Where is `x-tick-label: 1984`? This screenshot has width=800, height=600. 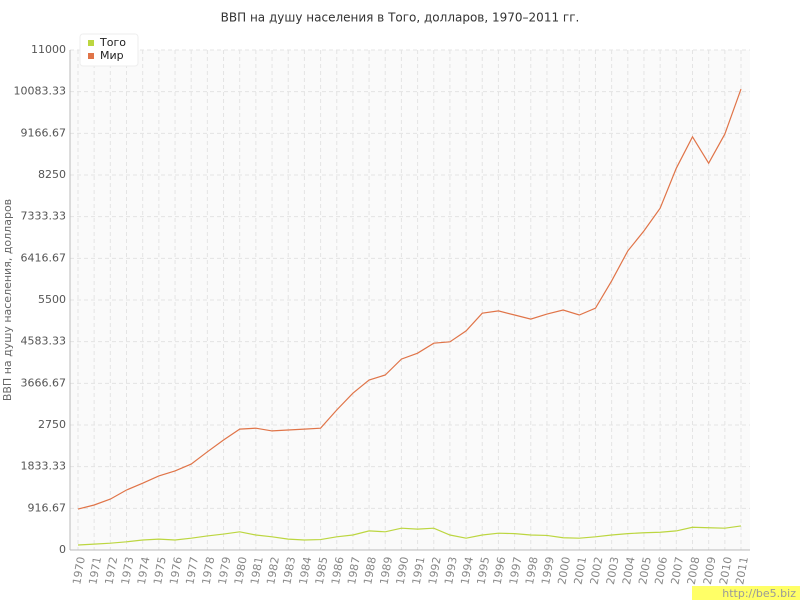
x-tick-label: 1984 is located at coordinates (306, 571).